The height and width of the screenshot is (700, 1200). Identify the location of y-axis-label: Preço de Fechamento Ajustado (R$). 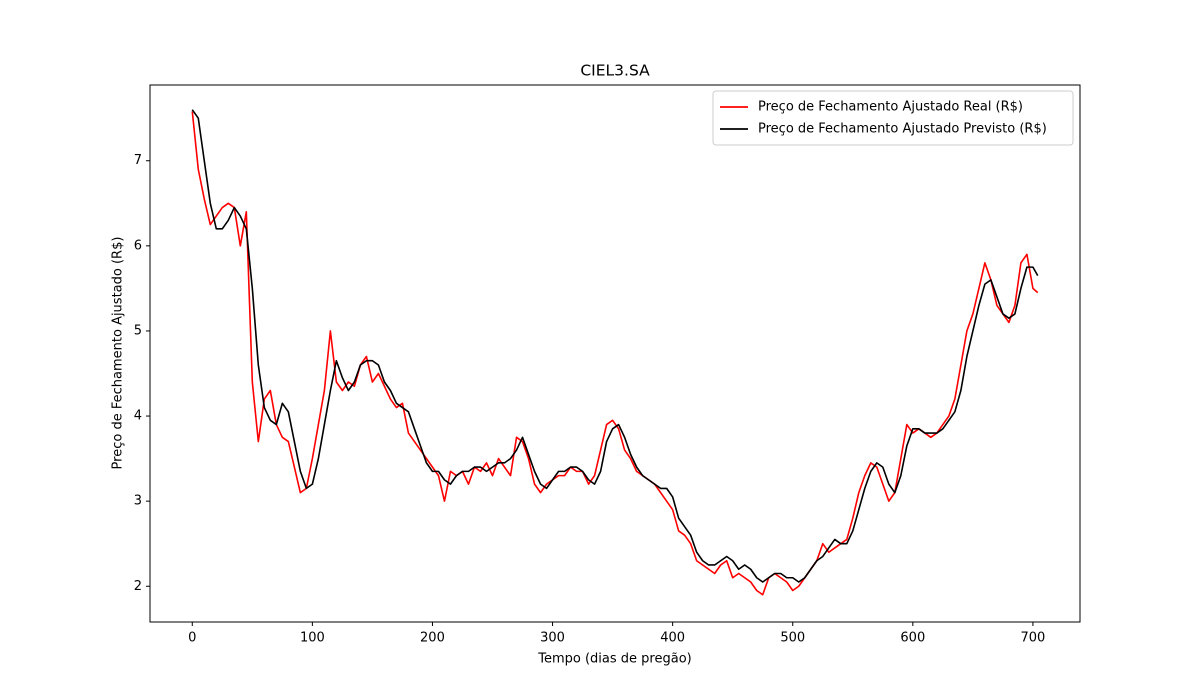
(118, 353).